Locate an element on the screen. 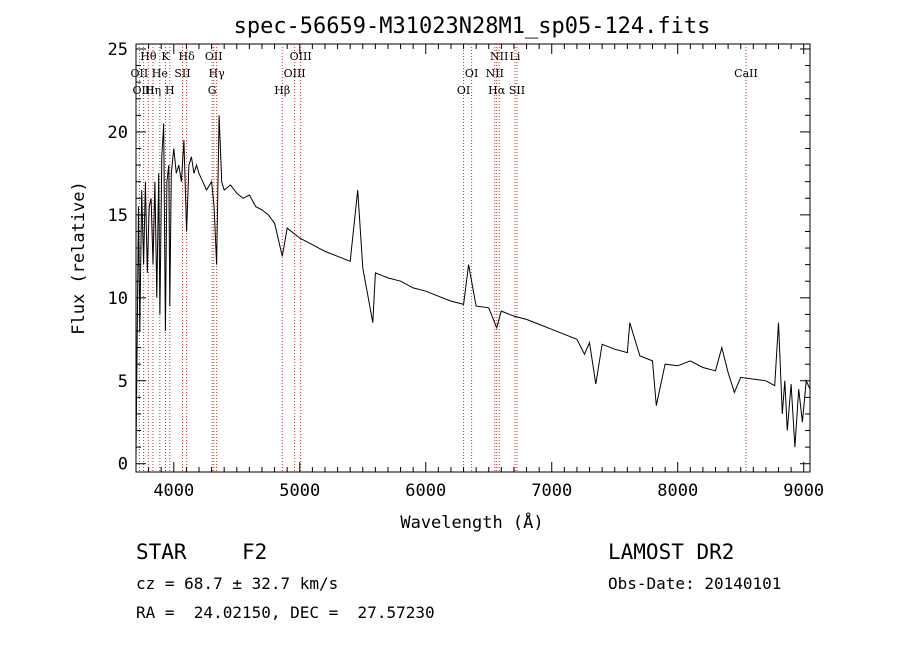  chart-title: spec-56659-M31023N28M1_sp05-124.fits is located at coordinates (472, 26).